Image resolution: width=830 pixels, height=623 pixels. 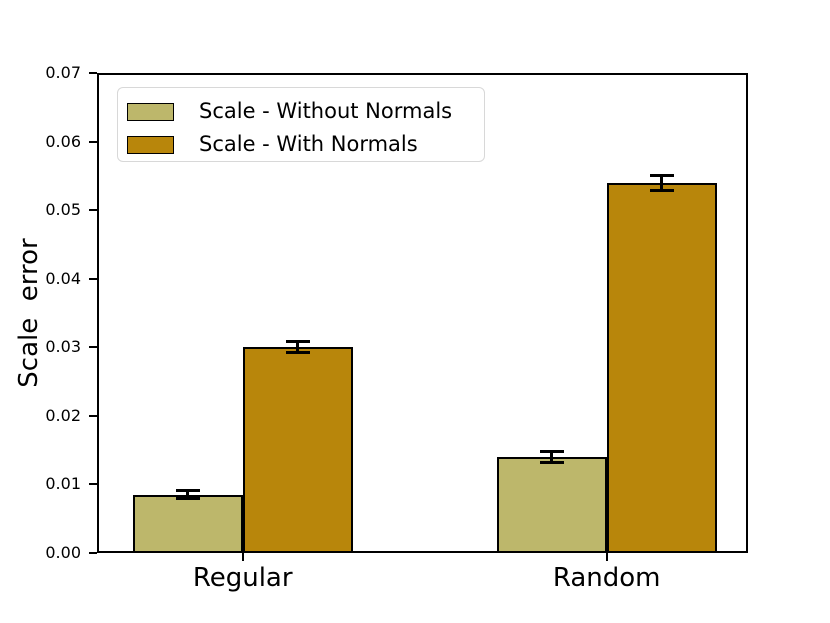 What do you see at coordinates (63, 72) in the screenshot?
I see `y-tick-label: 0.07` at bounding box center [63, 72].